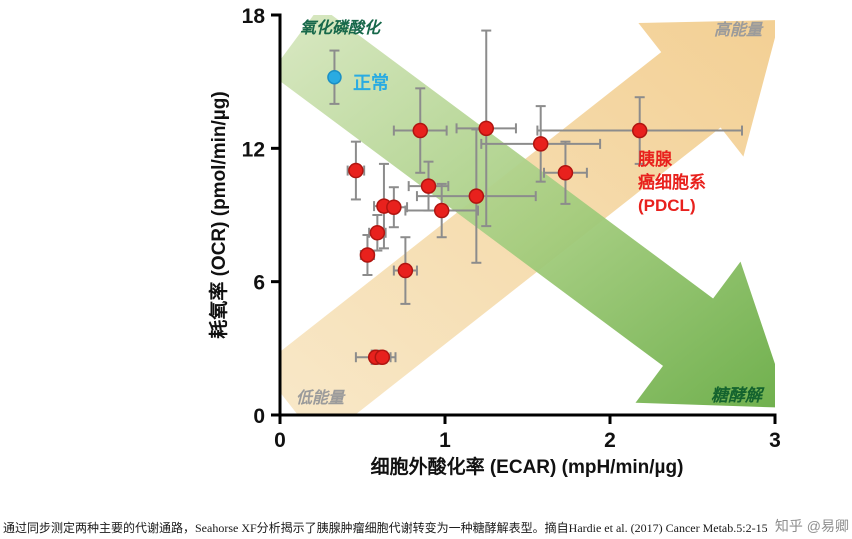 This screenshot has height=539, width=852. Describe the element at coordinates (218, 214) in the screenshot. I see `y-axis-label: 耗氧率 (OCR) (pmol/min/µg)` at that location.